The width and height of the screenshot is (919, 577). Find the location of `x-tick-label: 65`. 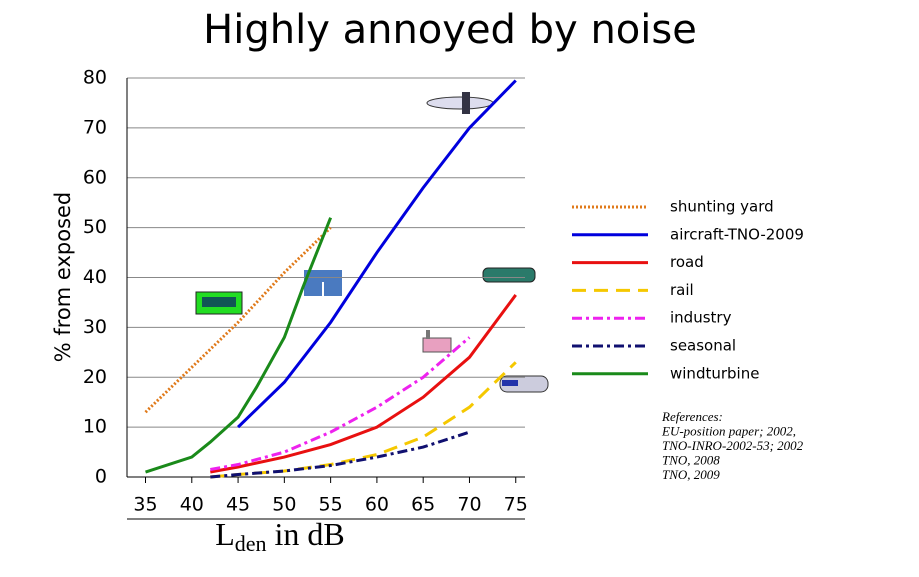

x-tick-label: 65 is located at coordinates (423, 505).